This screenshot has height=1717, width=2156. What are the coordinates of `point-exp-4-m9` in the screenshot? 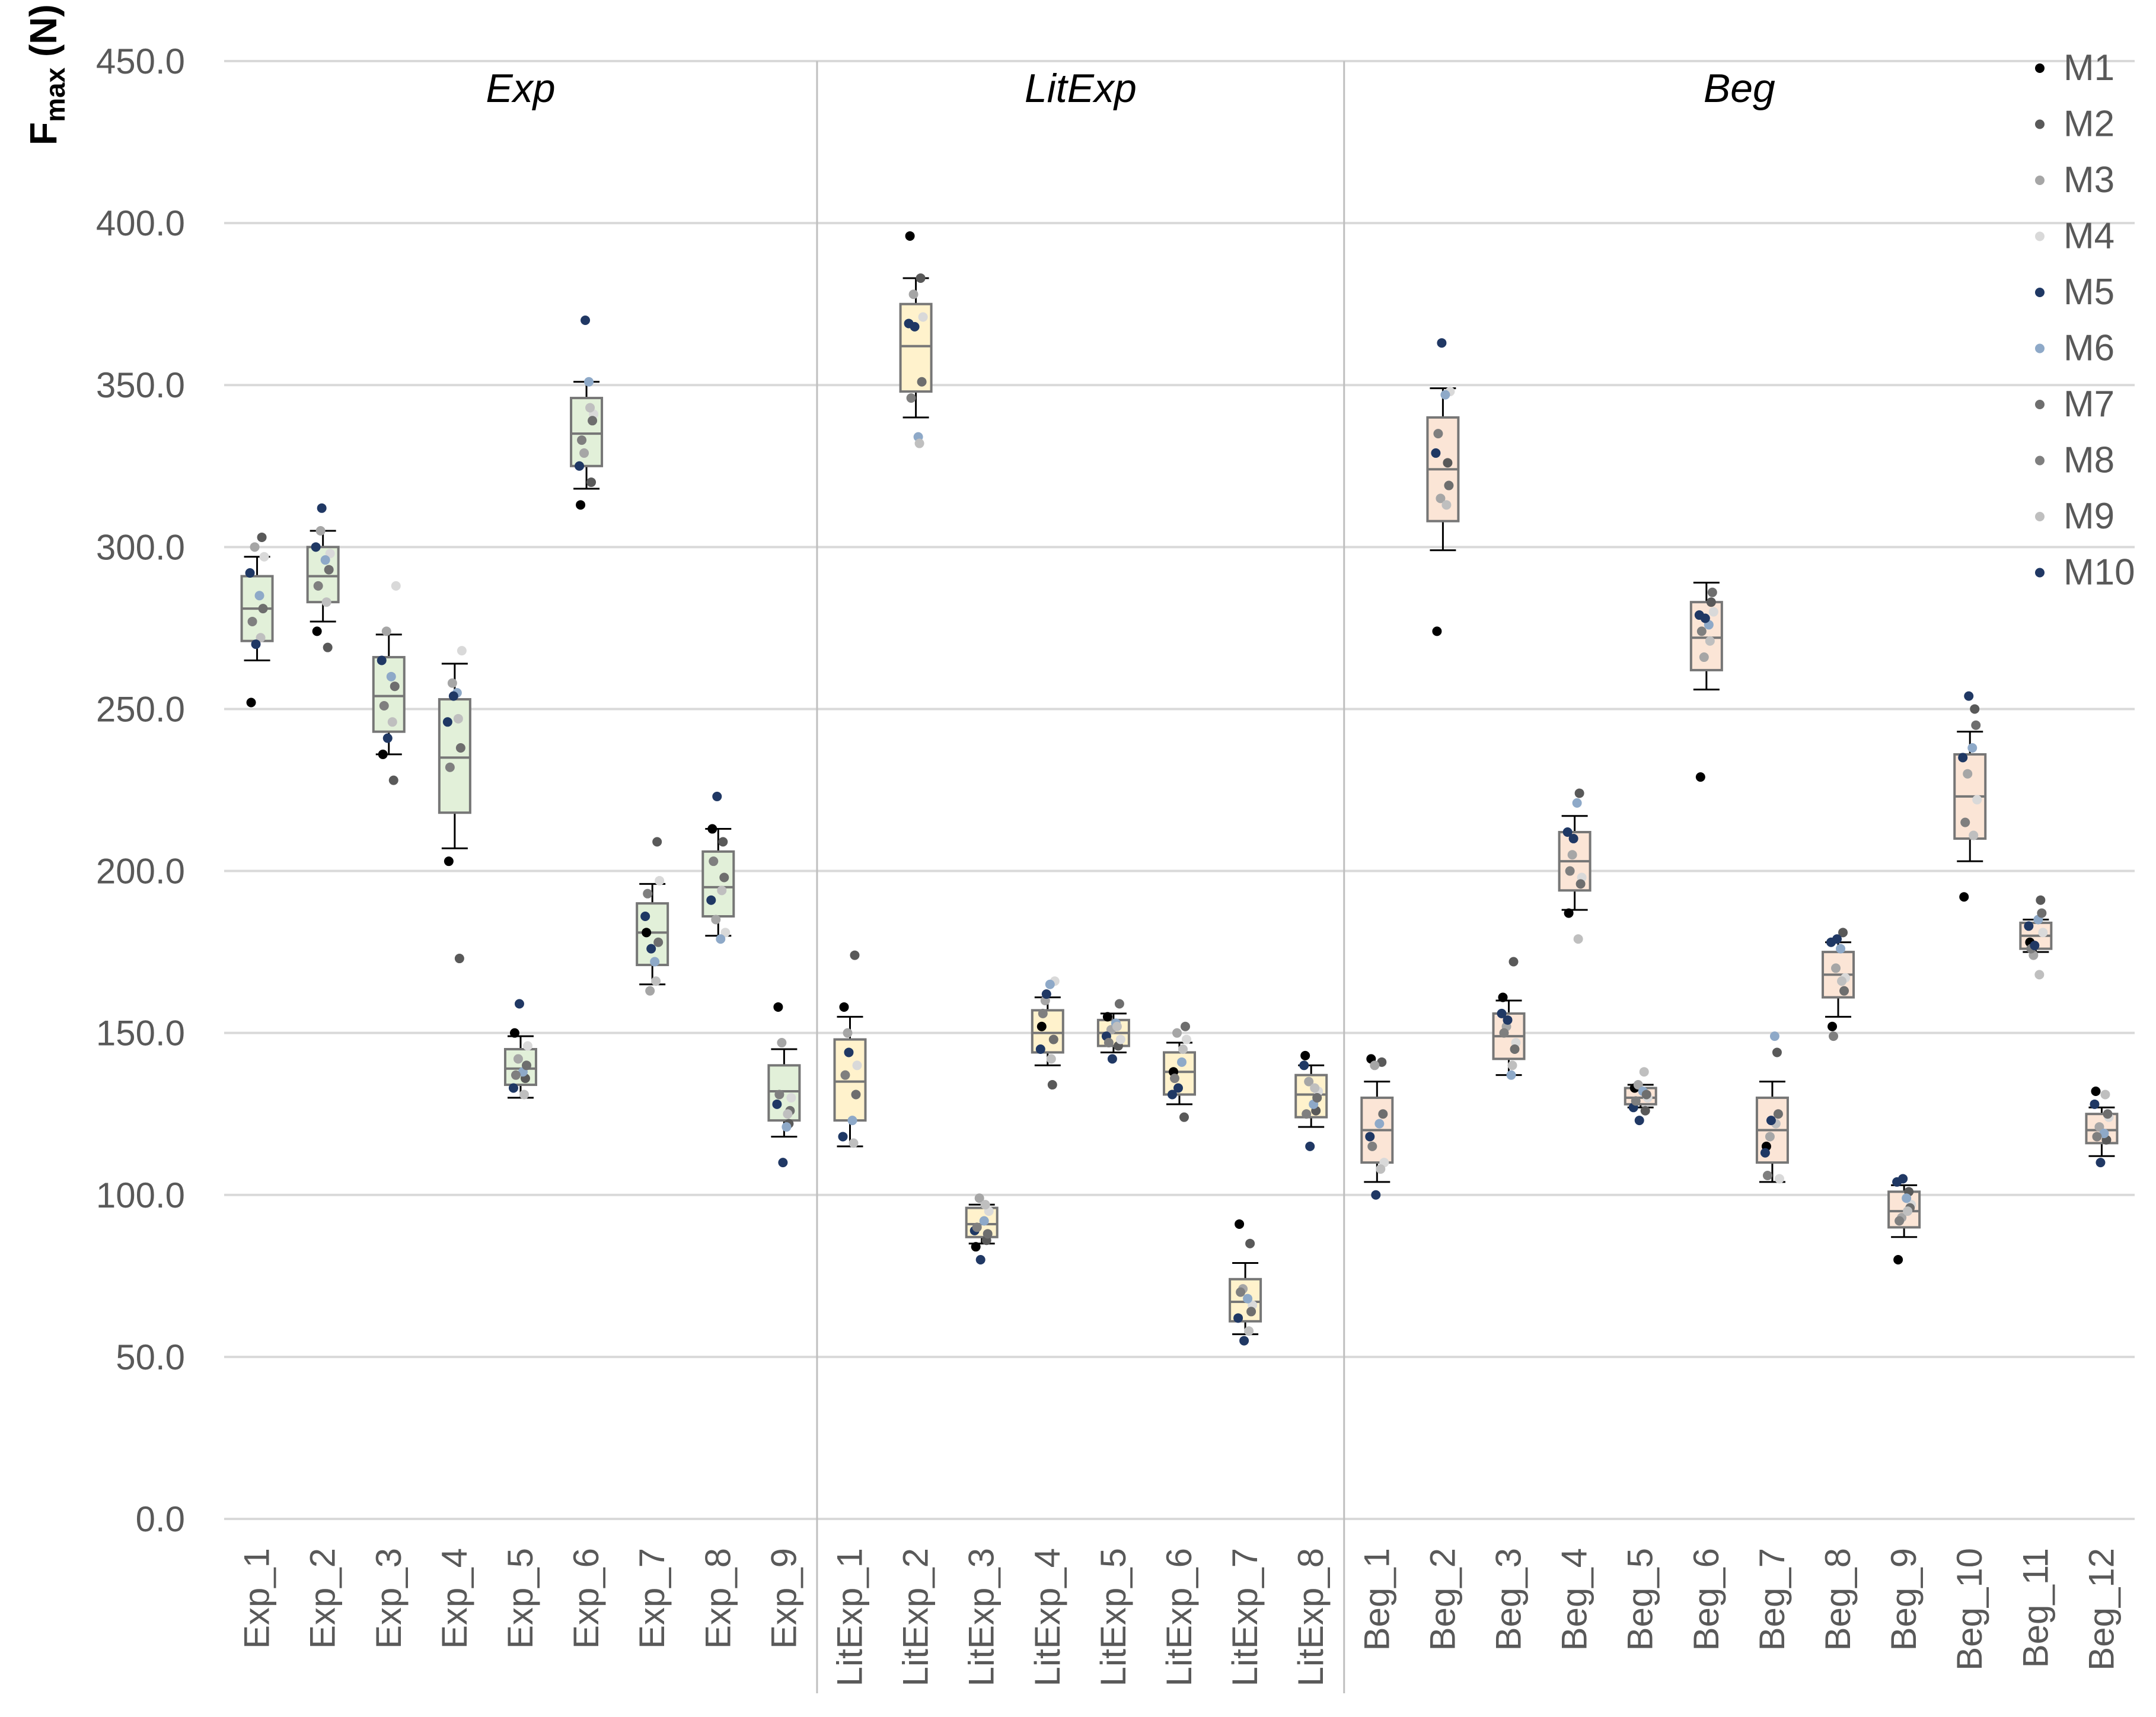 It's located at (458, 718).